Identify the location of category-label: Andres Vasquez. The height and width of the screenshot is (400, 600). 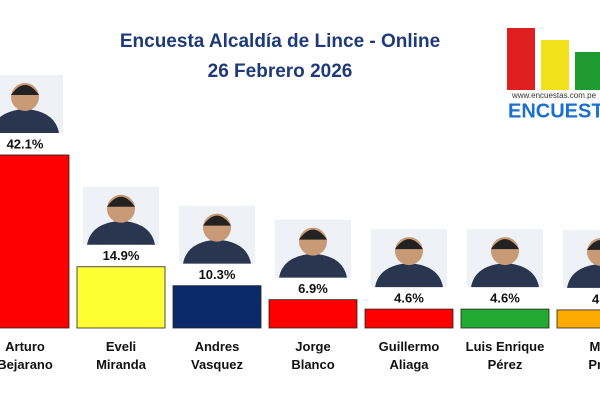
(217, 355).